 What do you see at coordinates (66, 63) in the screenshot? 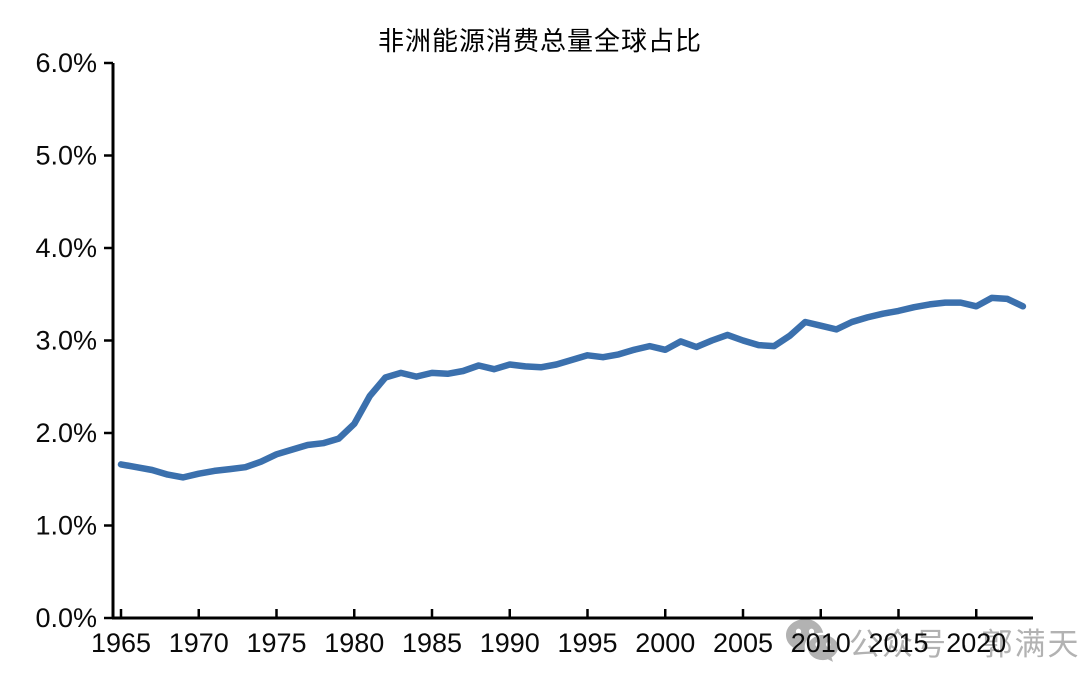
I see `y-tick-label: 6.0%` at bounding box center [66, 63].